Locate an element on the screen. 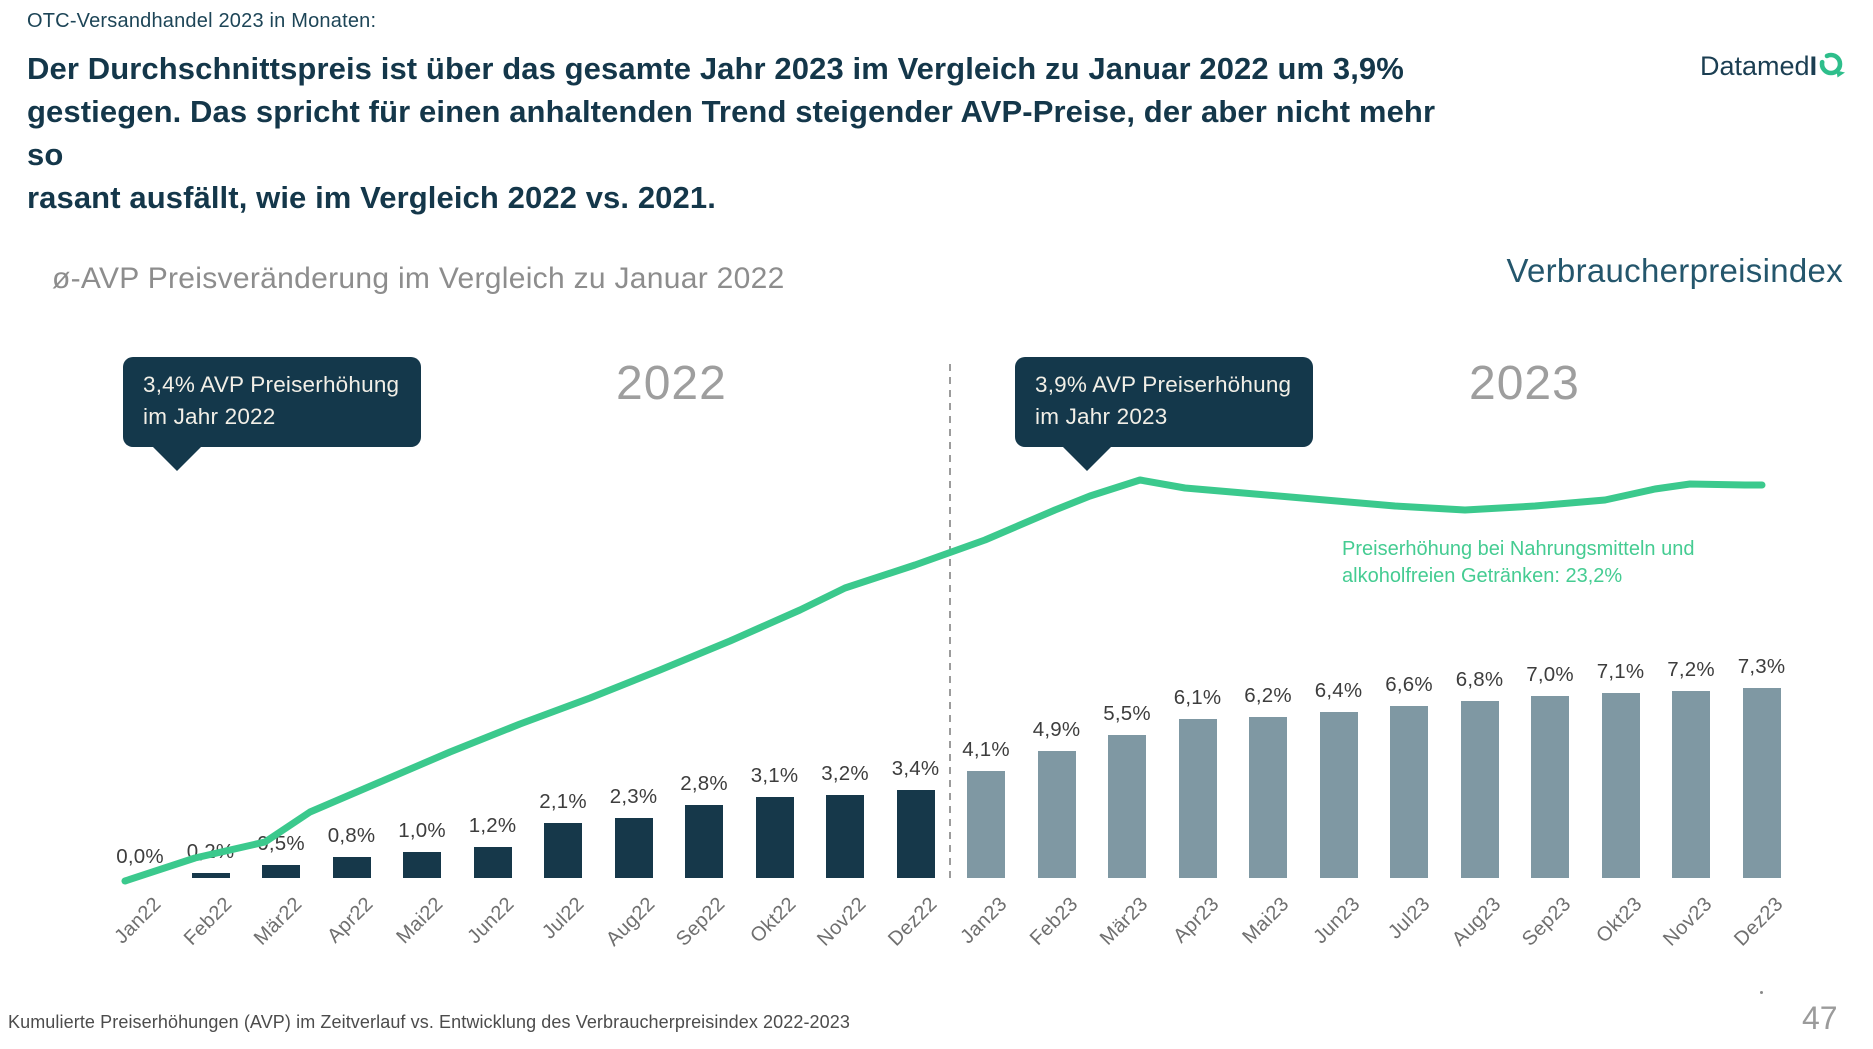  callout-2022-line-1: 3,4% AVP Preiserhöhung is located at coordinates (271, 384).